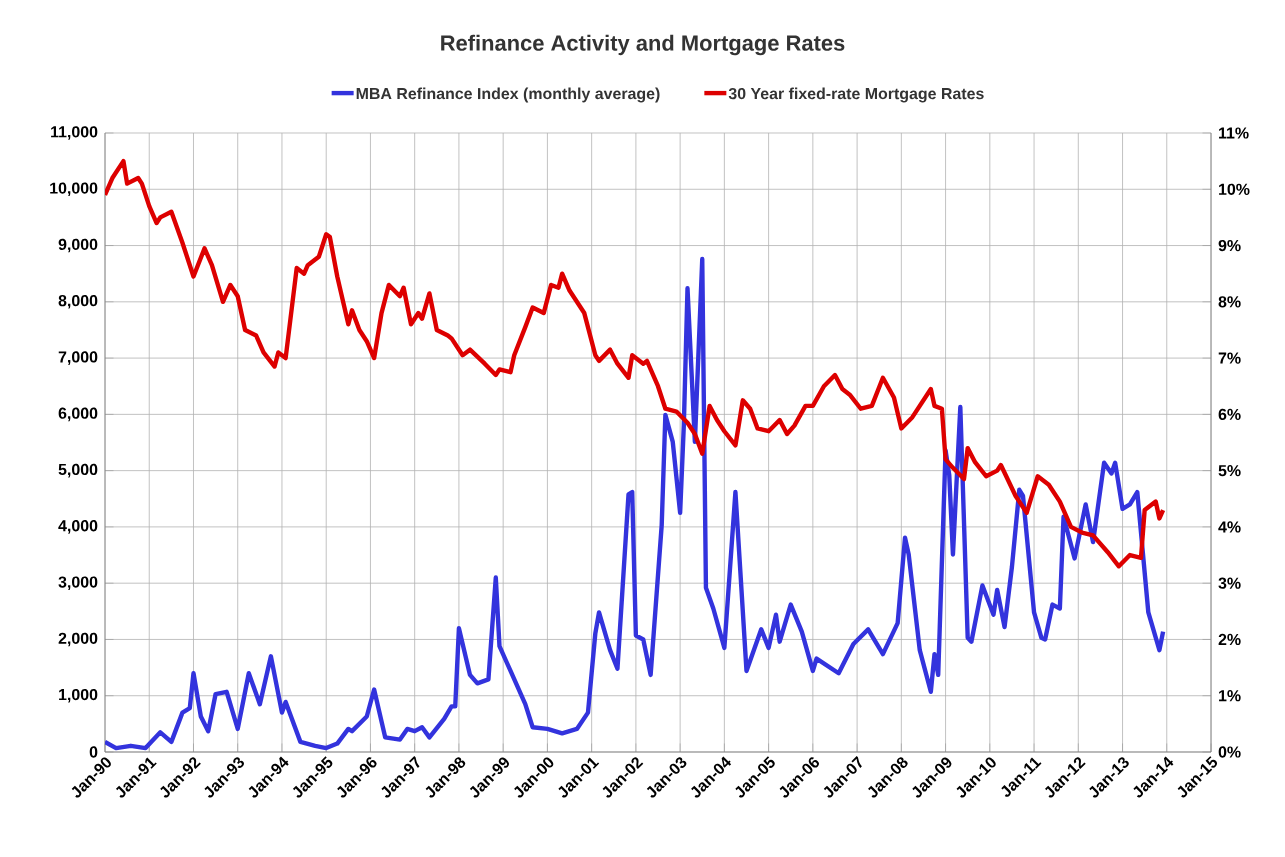  Describe the element at coordinates (856, 95) in the screenshot. I see `legend-label: 30 Year fixed-rate Mortgage Rates` at that location.